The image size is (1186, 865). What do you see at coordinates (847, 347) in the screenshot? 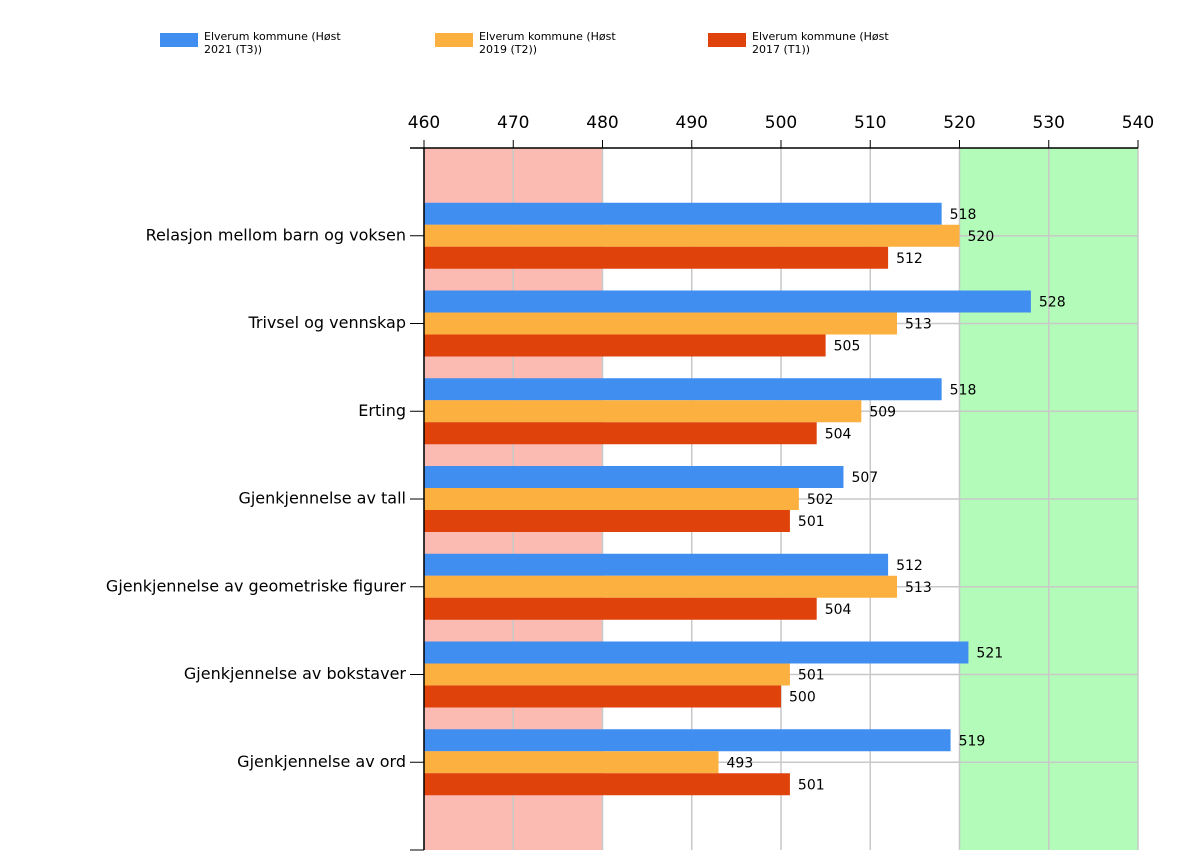
I see `value-label: 505` at bounding box center [847, 347].